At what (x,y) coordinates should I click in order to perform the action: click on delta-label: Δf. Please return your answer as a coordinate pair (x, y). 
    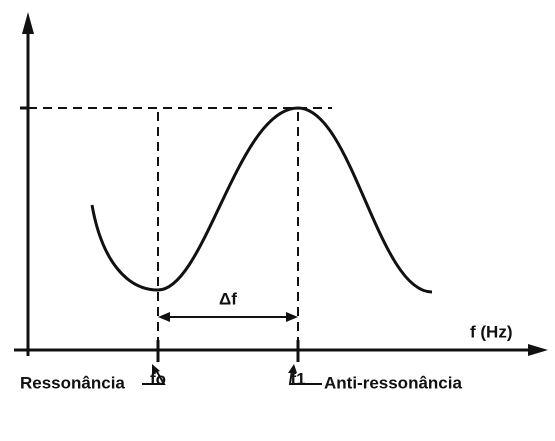
    Looking at the image, I should click on (228, 298).